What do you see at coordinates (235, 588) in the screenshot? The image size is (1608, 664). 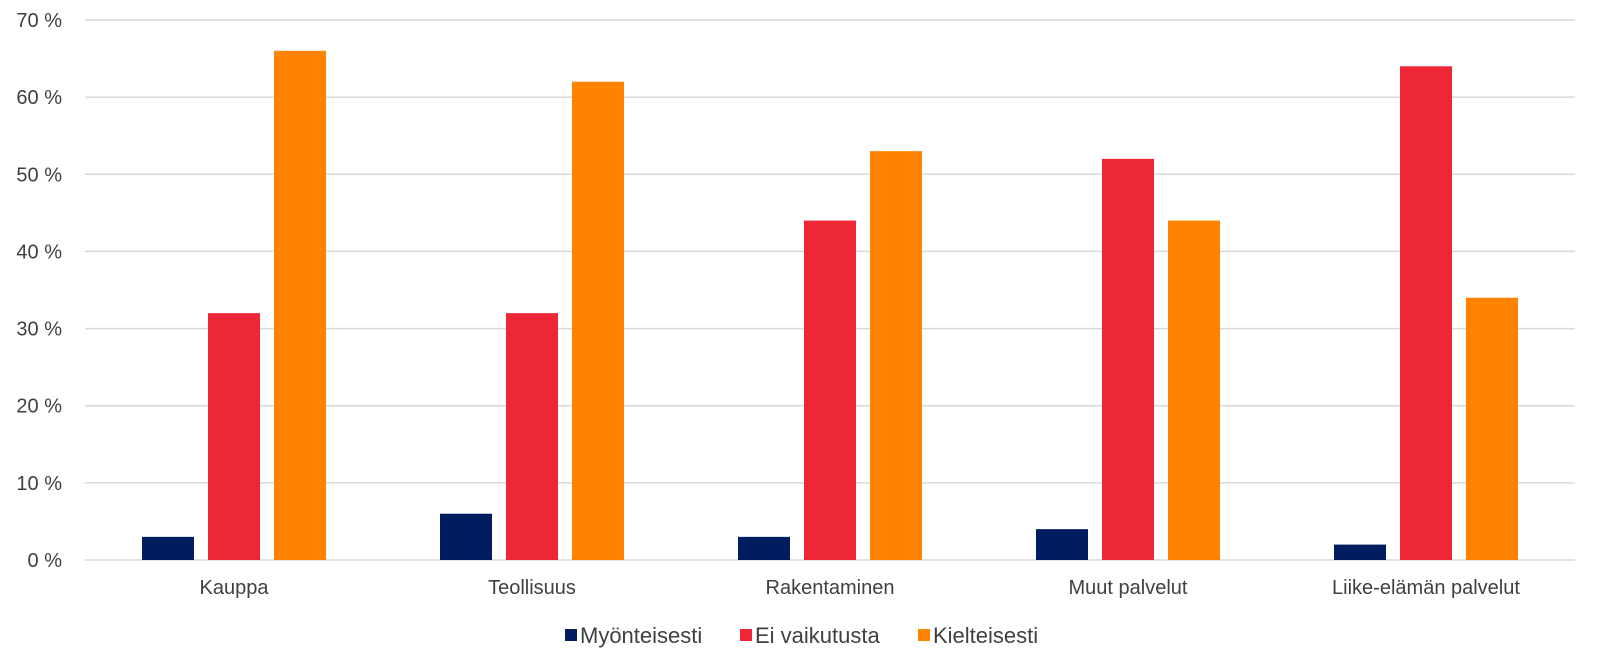 I see `x-tick-label: Kauppa` at bounding box center [235, 588].